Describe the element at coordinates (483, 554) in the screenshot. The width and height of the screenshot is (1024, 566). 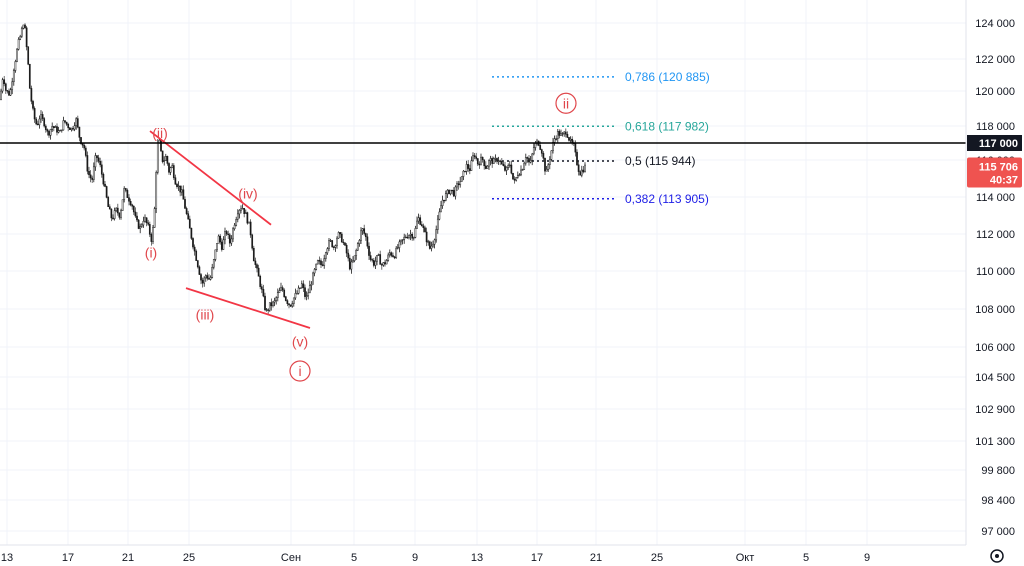
I see `time-axis: 13 17 21 25 Сен 5 9 13 17 21 25 Окт 5 9` at that location.